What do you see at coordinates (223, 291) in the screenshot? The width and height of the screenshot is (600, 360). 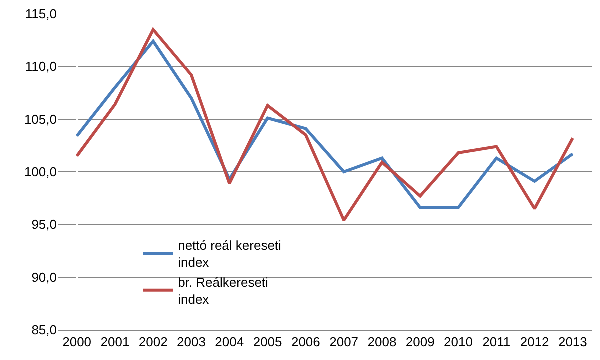 I see `legend-label: br. Reálkereseti index` at bounding box center [223, 291].